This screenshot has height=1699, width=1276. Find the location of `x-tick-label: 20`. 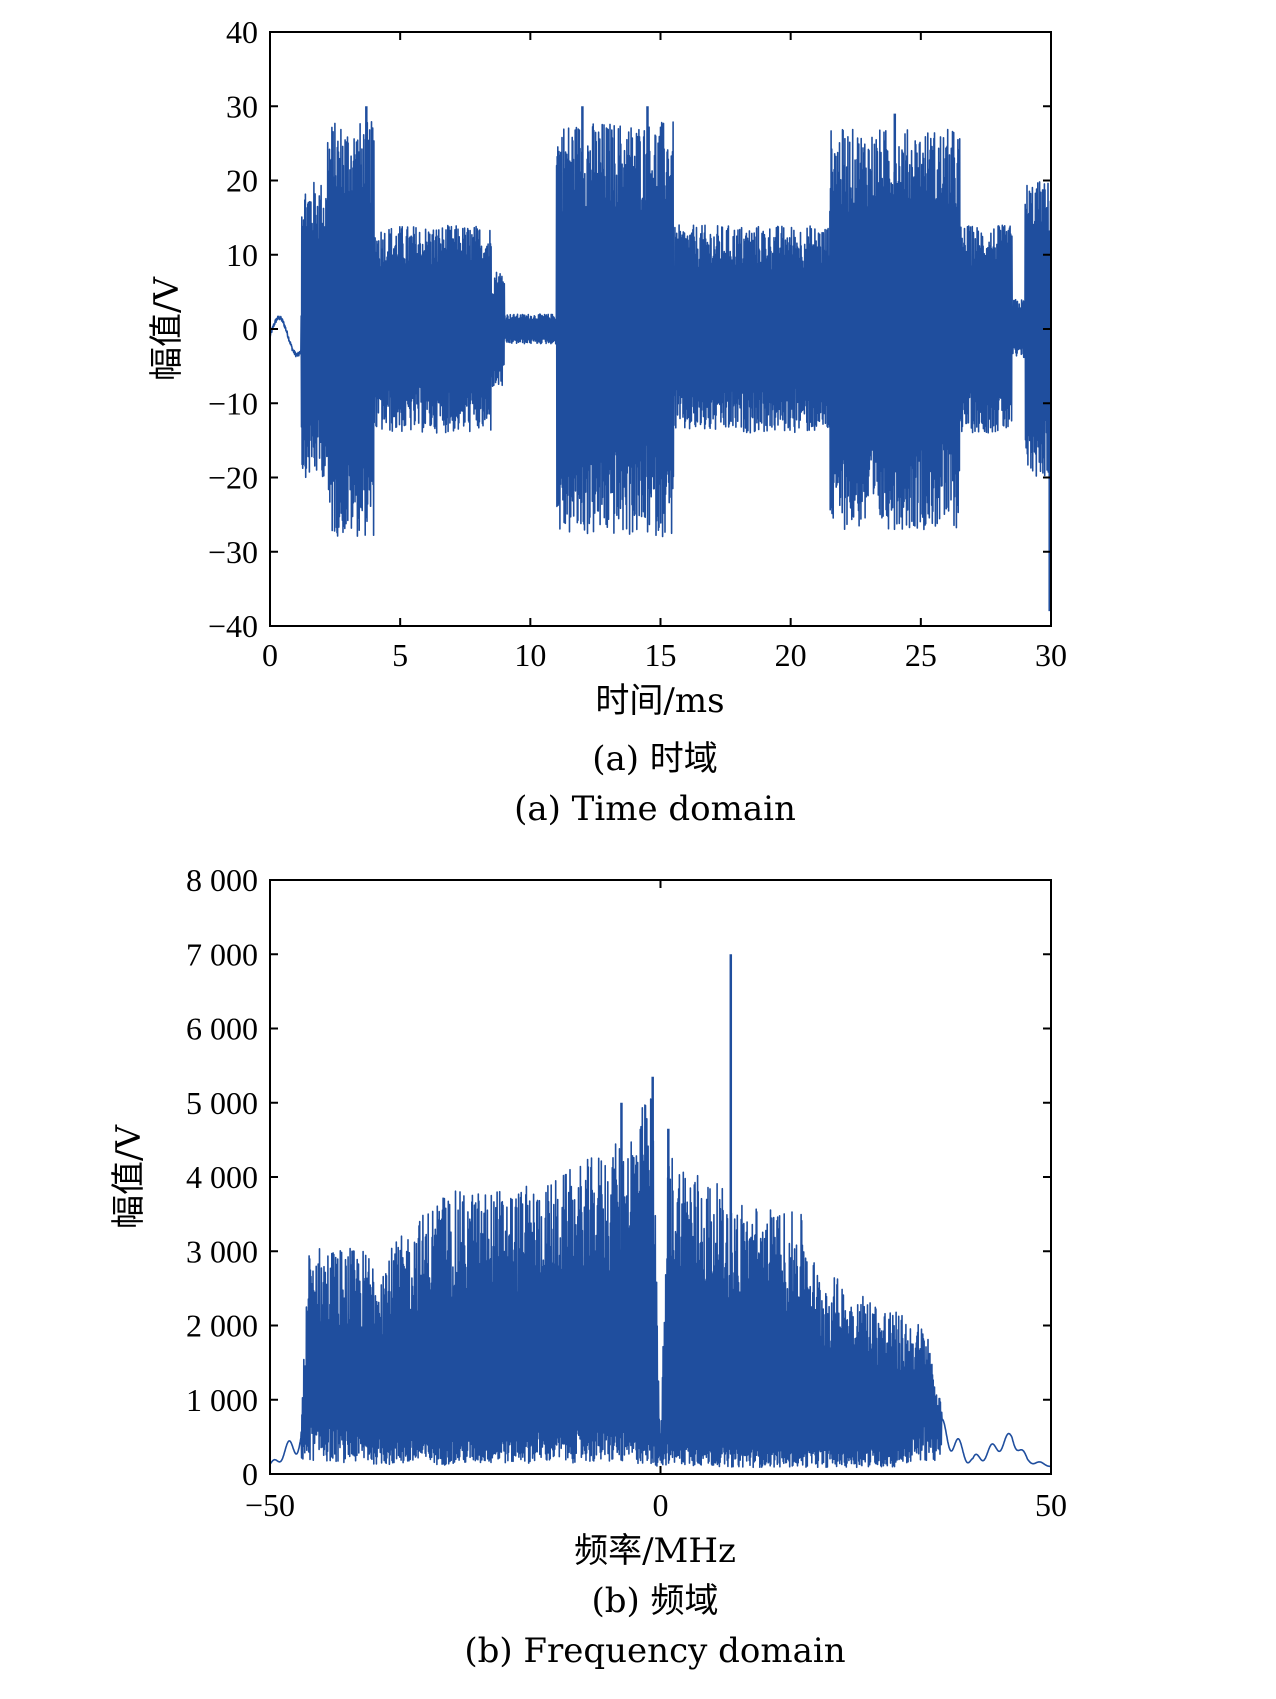

x-tick-label: 20 is located at coordinates (791, 655).